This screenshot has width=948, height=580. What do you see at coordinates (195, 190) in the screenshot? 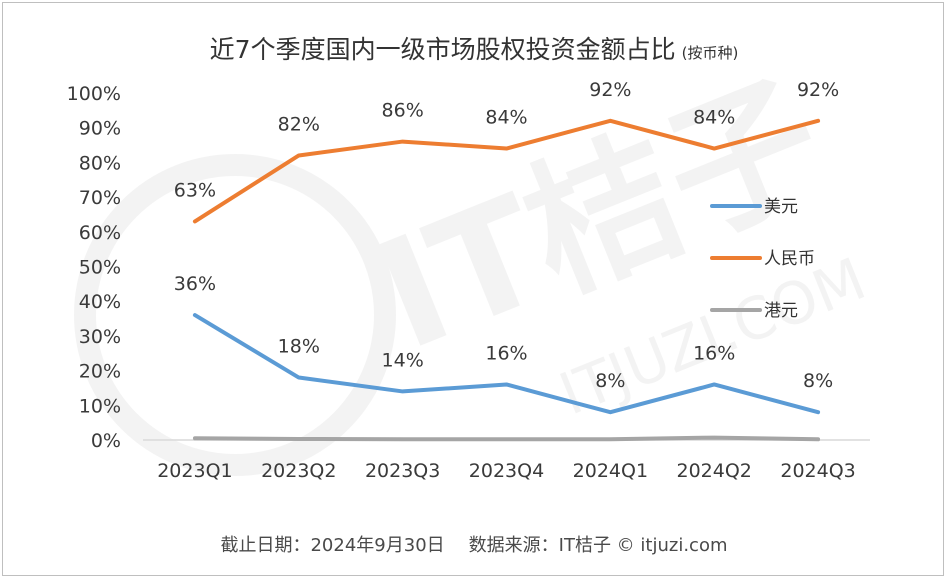
I see `data-label: 63%` at bounding box center [195, 190].